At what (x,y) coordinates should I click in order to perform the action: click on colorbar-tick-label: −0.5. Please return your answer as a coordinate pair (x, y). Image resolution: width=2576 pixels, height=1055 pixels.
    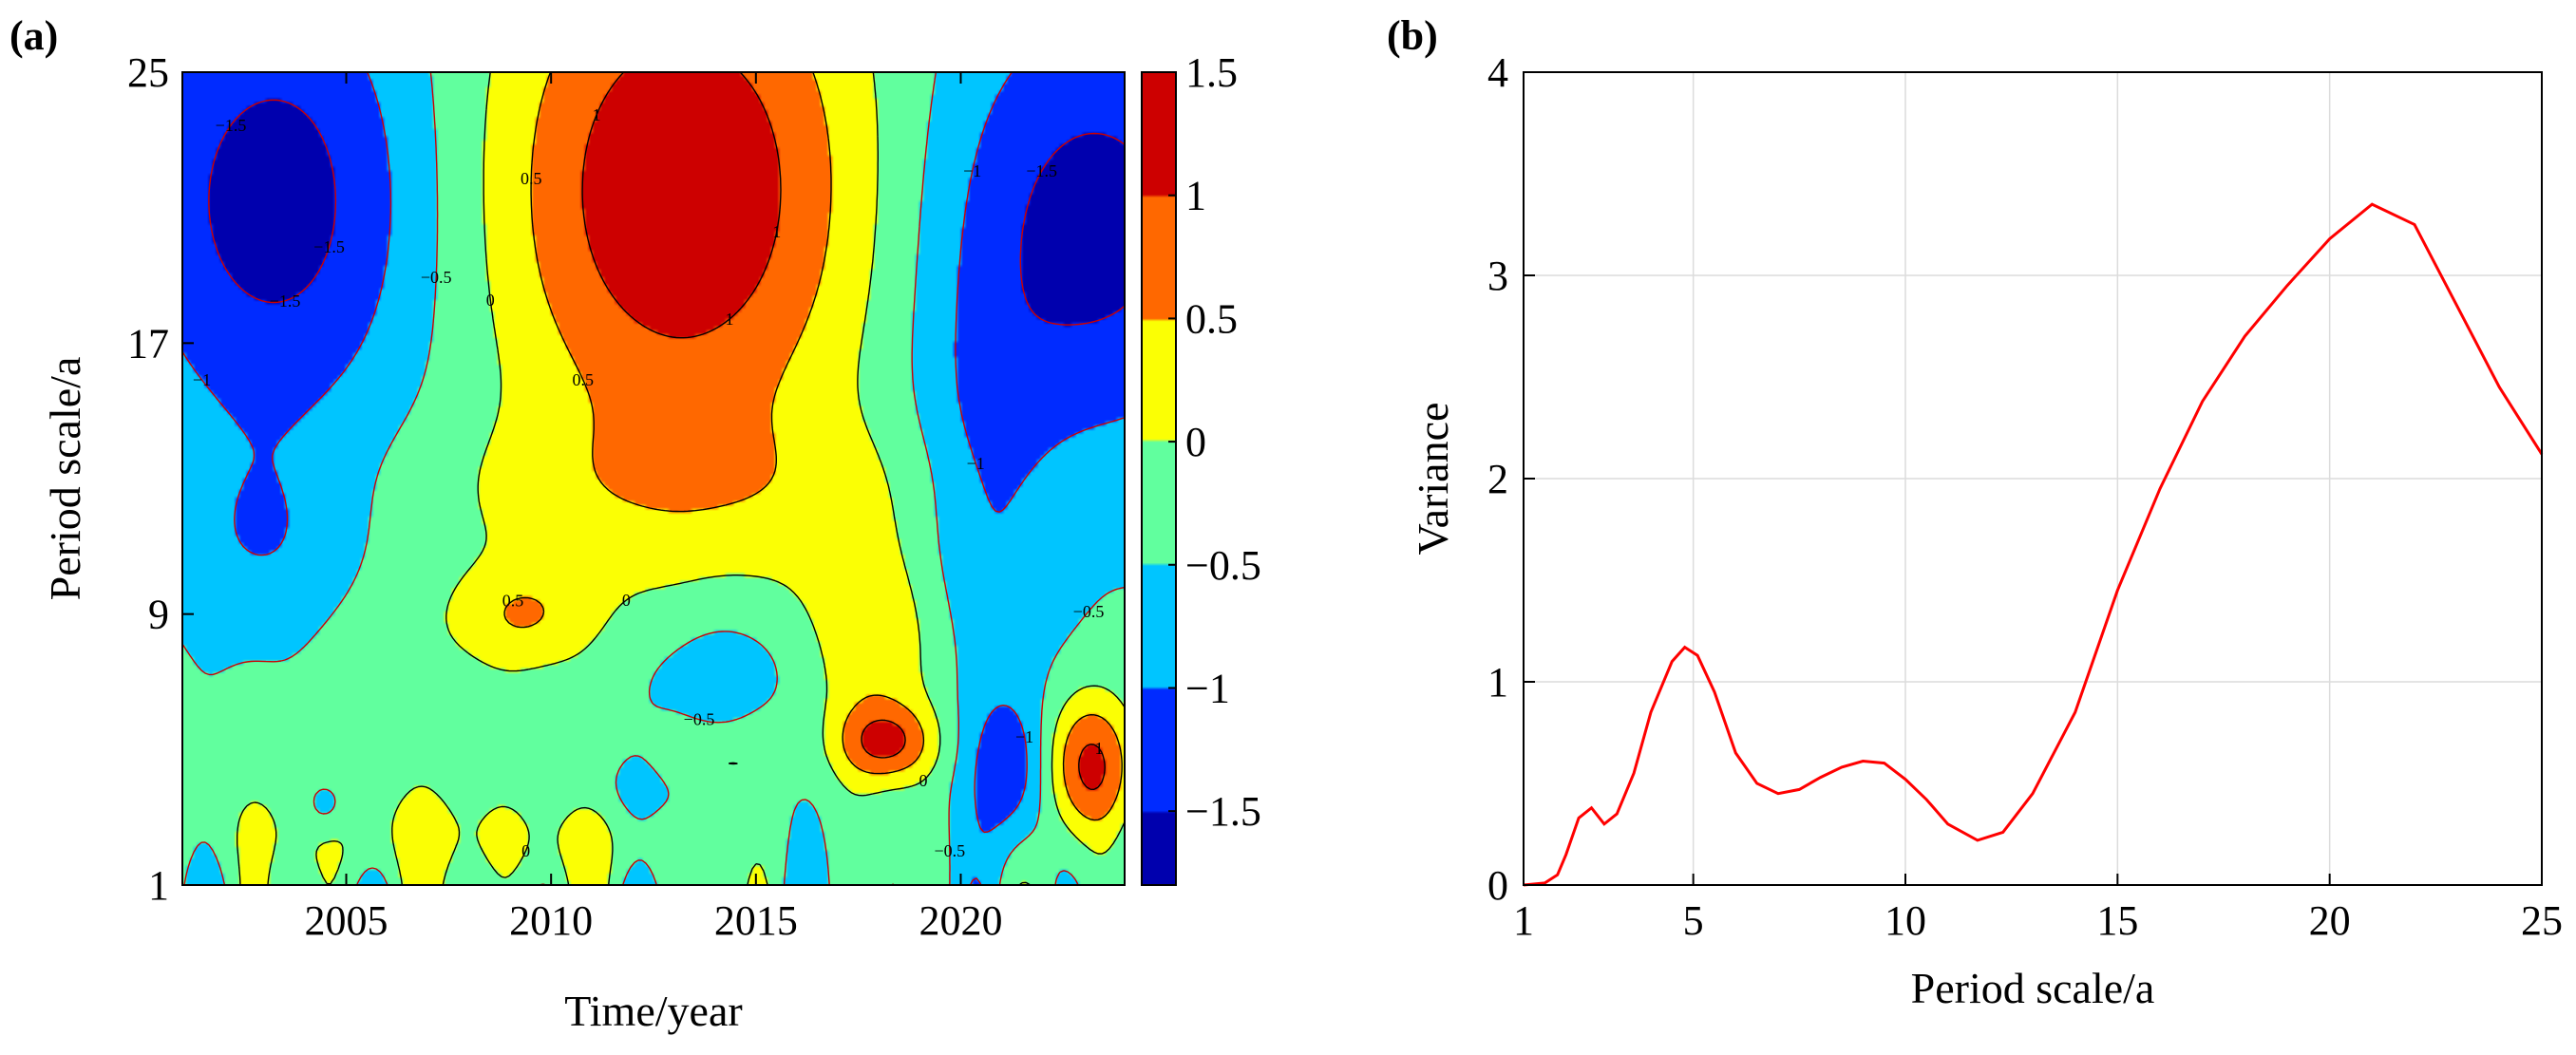
    Looking at the image, I should click on (1223, 566).